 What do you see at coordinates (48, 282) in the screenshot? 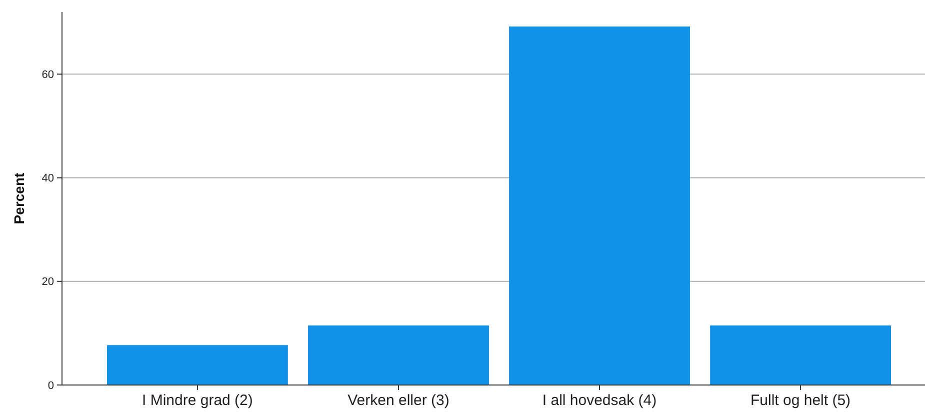
I see `y-tick-label: 20` at bounding box center [48, 282].